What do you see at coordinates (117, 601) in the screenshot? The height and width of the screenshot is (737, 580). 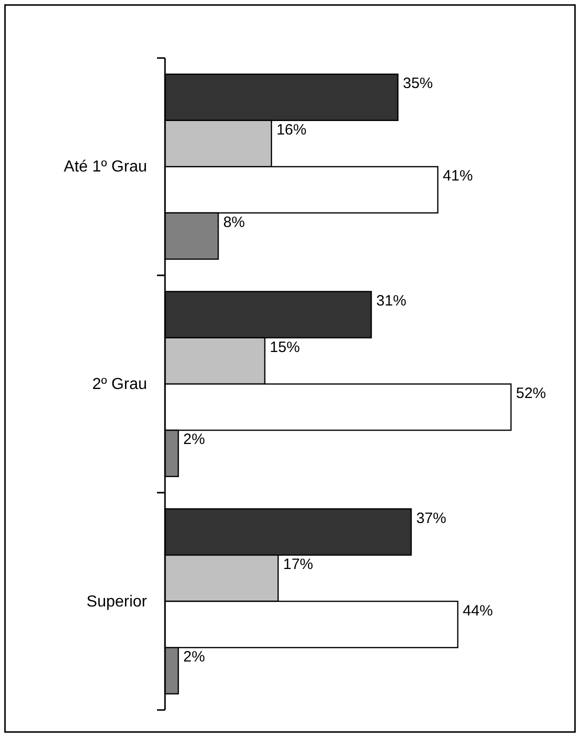 I see `y-tick-label: Superior` at bounding box center [117, 601].